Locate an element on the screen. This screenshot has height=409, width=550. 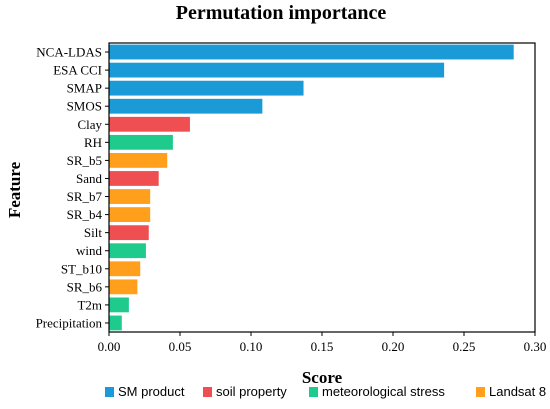
legend-swatch-meteorological-stress is located at coordinates (313, 392).